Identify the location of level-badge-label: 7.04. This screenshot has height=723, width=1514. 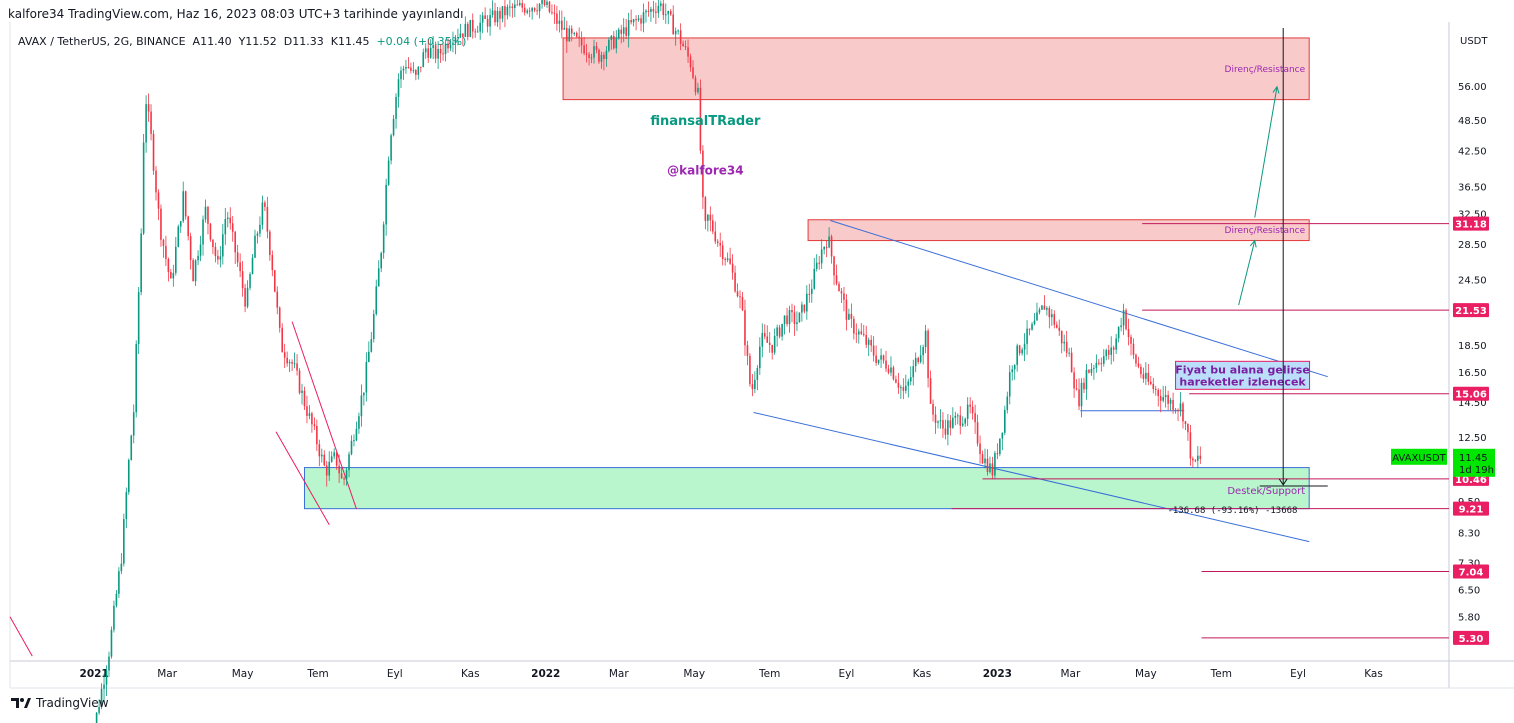
(1471, 572).